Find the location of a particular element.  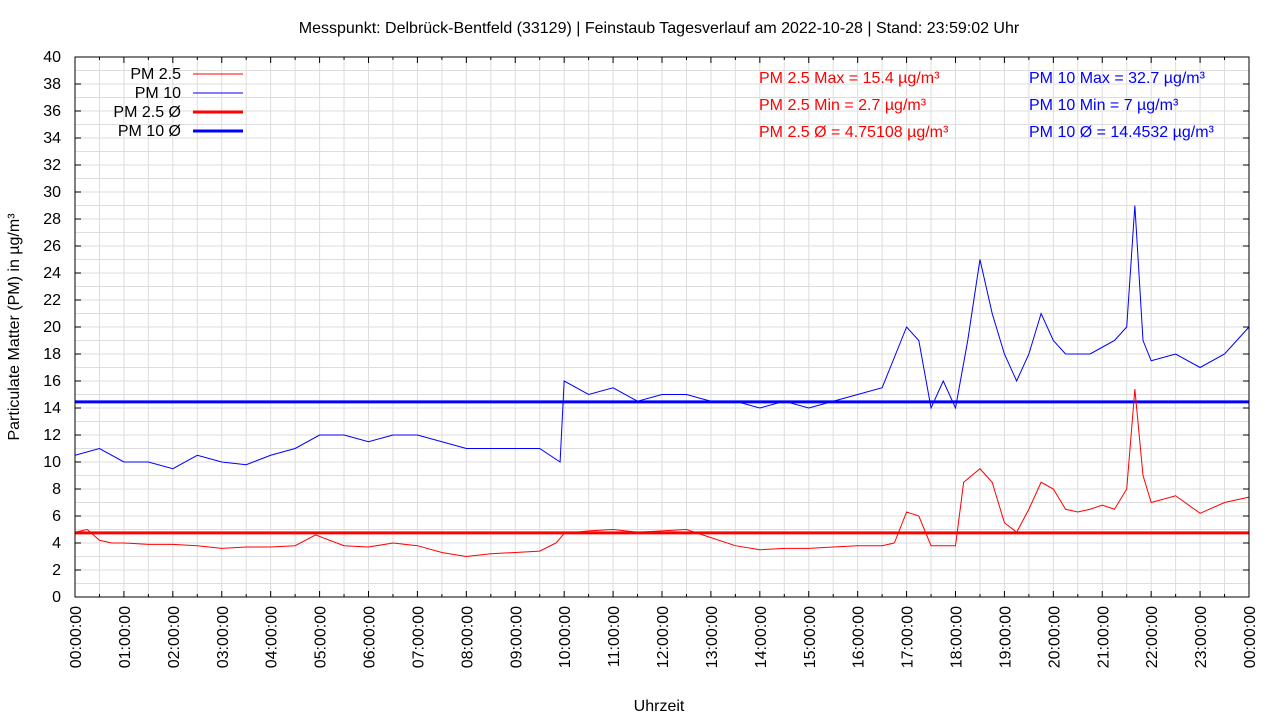

y-tick-label: 34 is located at coordinates (52, 138).